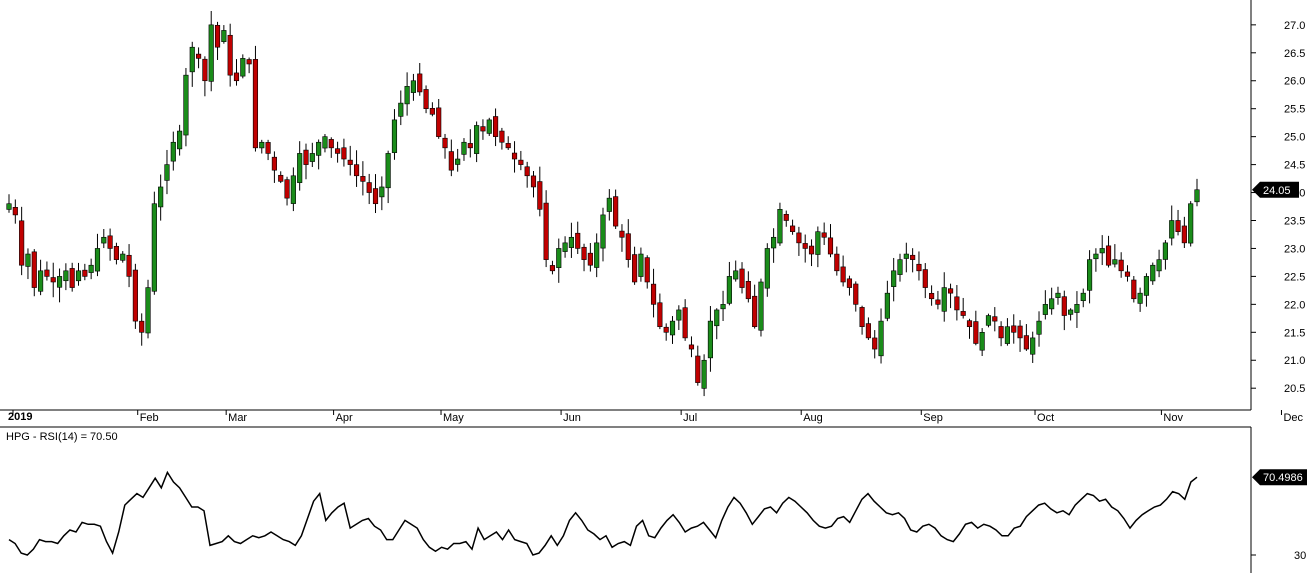  I want to click on month-label: Nov, so click(1173, 418).